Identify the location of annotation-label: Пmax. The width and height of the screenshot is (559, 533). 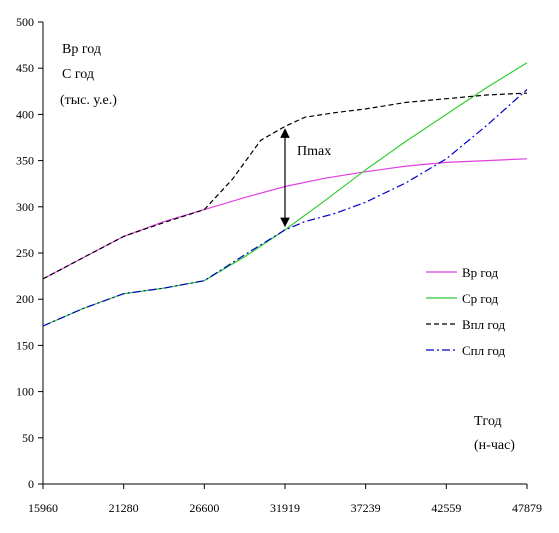
(314, 151).